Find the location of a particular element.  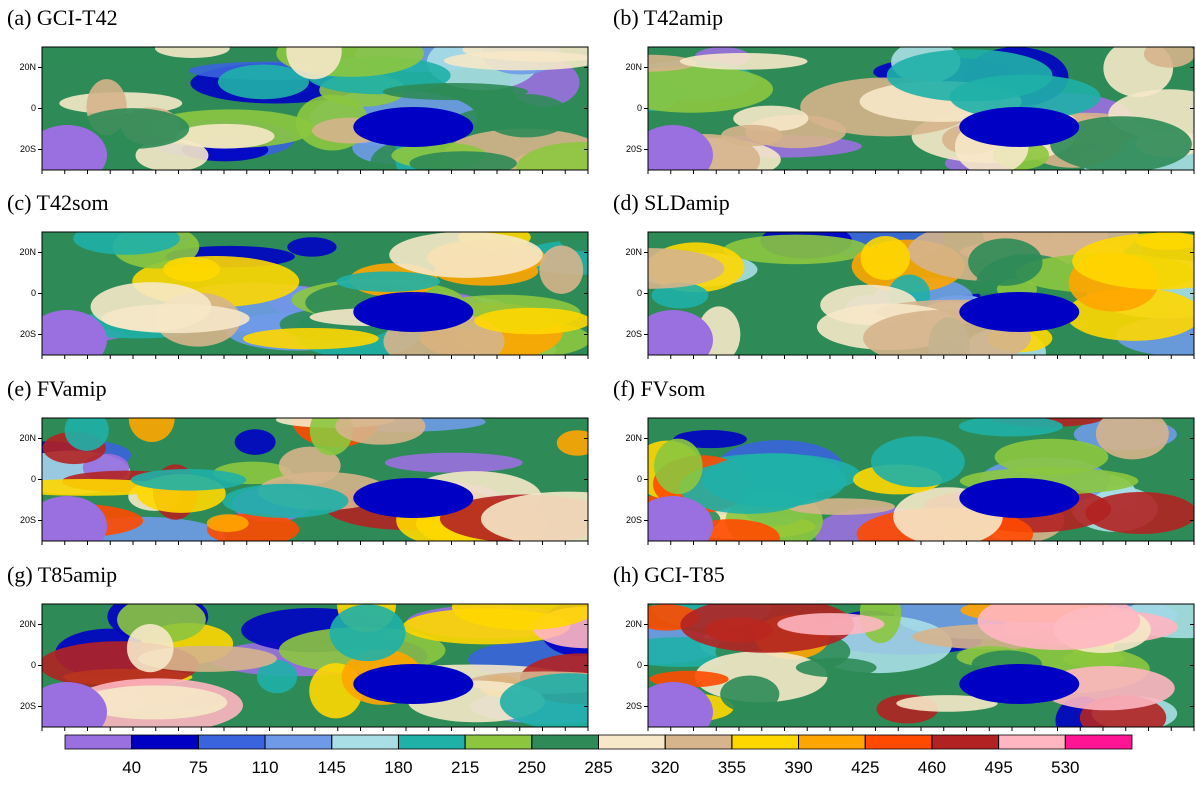

colorbar-label: 145 is located at coordinates (332, 767).